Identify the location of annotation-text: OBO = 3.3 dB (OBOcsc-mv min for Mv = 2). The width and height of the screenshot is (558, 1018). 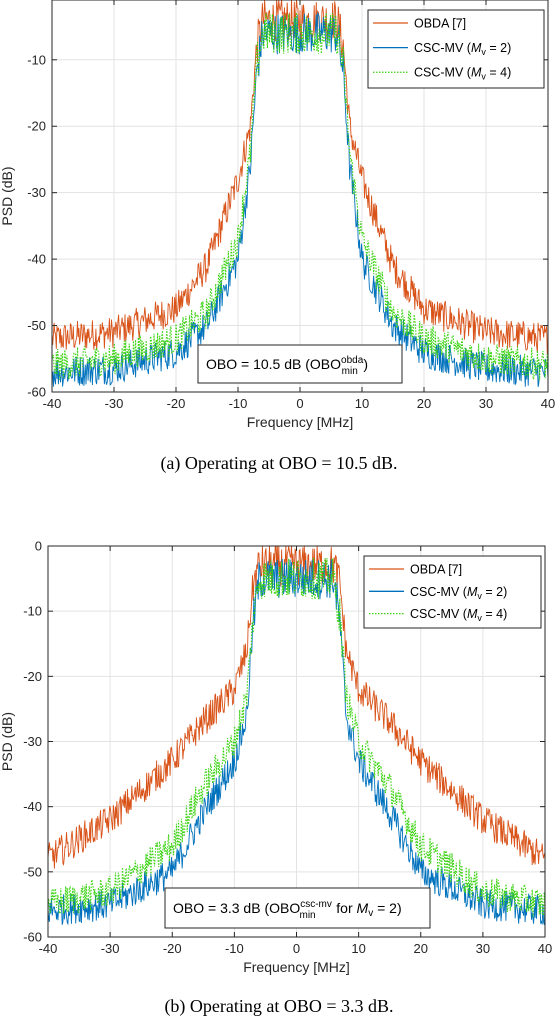
(287, 910).